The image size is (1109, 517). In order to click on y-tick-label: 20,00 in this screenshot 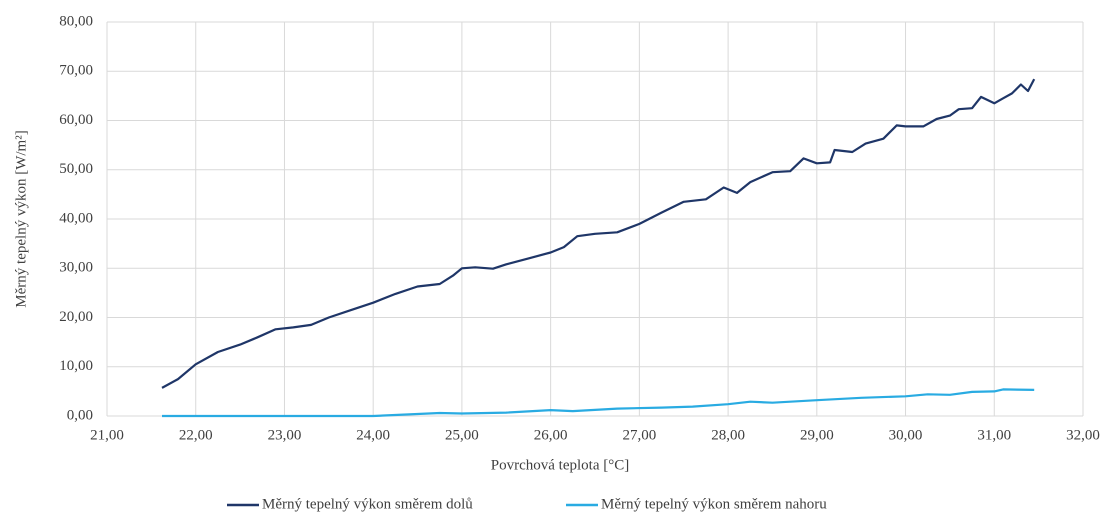, I will do `click(76, 317)`.